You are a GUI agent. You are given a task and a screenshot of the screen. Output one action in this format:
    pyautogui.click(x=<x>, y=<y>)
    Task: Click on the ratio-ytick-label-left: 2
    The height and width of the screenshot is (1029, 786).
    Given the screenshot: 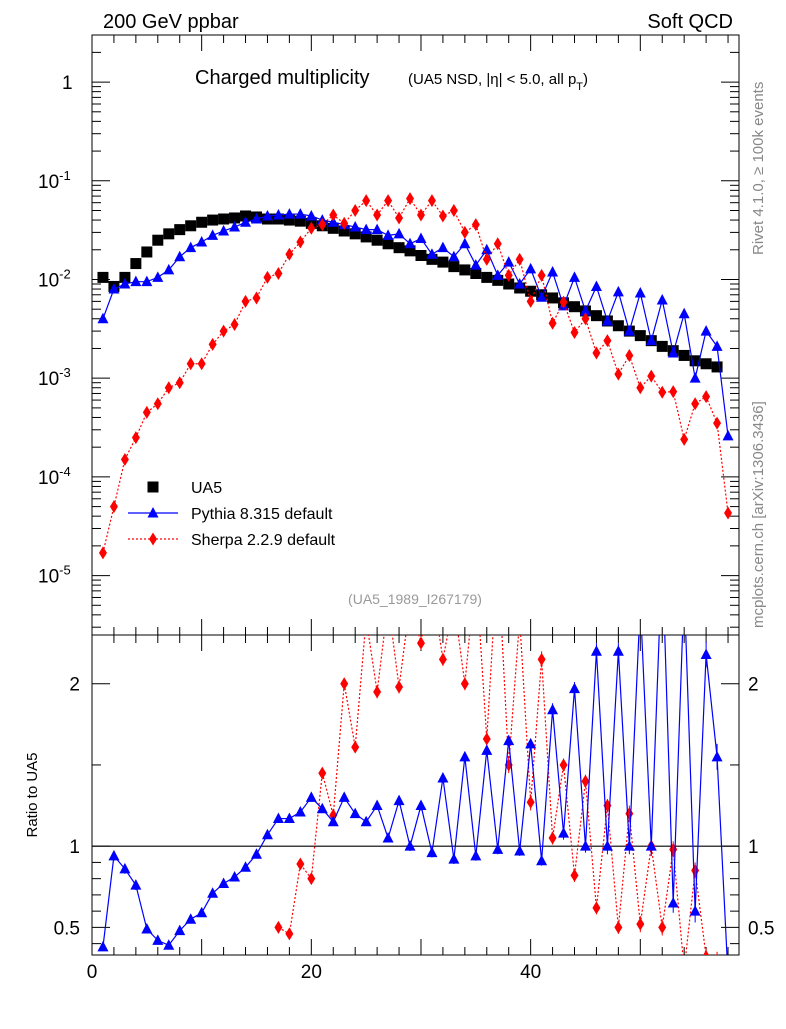 What is the action you would take?
    pyautogui.click(x=74, y=685)
    